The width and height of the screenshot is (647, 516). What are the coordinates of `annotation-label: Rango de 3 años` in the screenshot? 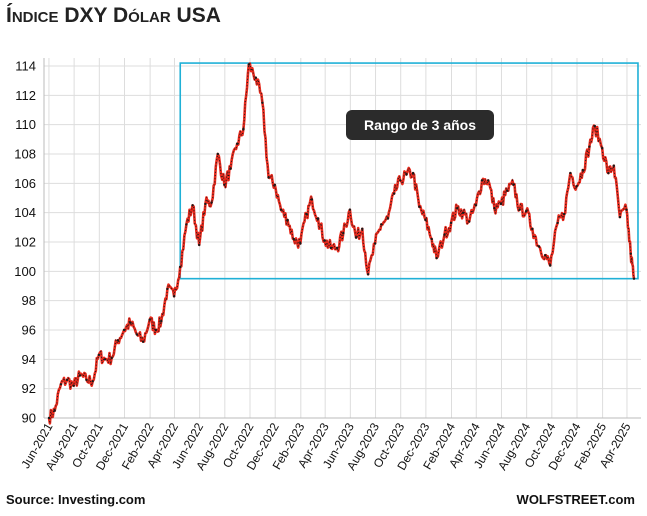 It's located at (420, 125).